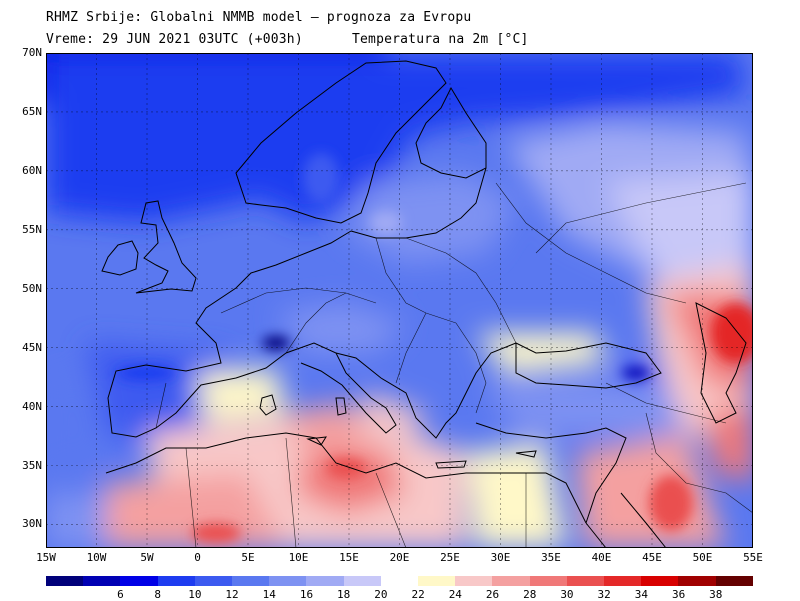  I want to click on colorbar-label: 6, so click(120, 594).